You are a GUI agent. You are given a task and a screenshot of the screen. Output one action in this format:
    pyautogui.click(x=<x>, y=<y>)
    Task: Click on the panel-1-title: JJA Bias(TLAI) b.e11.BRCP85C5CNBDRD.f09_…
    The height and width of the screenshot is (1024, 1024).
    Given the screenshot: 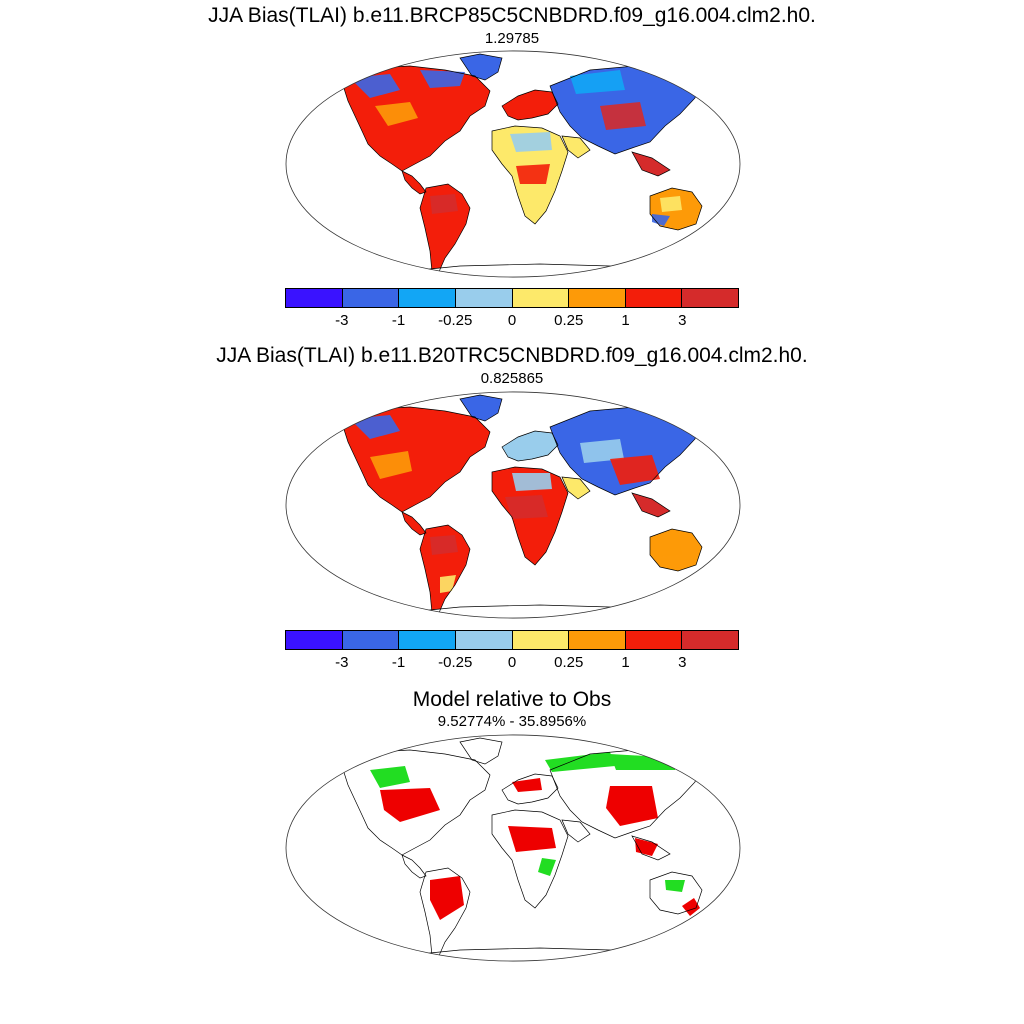 What is the action you would take?
    pyautogui.click(x=512, y=15)
    